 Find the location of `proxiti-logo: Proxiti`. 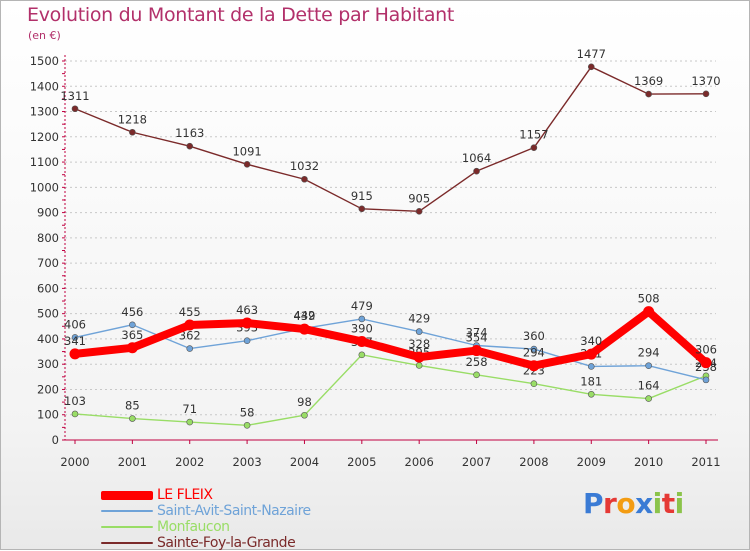

proxiti-logo: Proxiti is located at coordinates (633, 503).